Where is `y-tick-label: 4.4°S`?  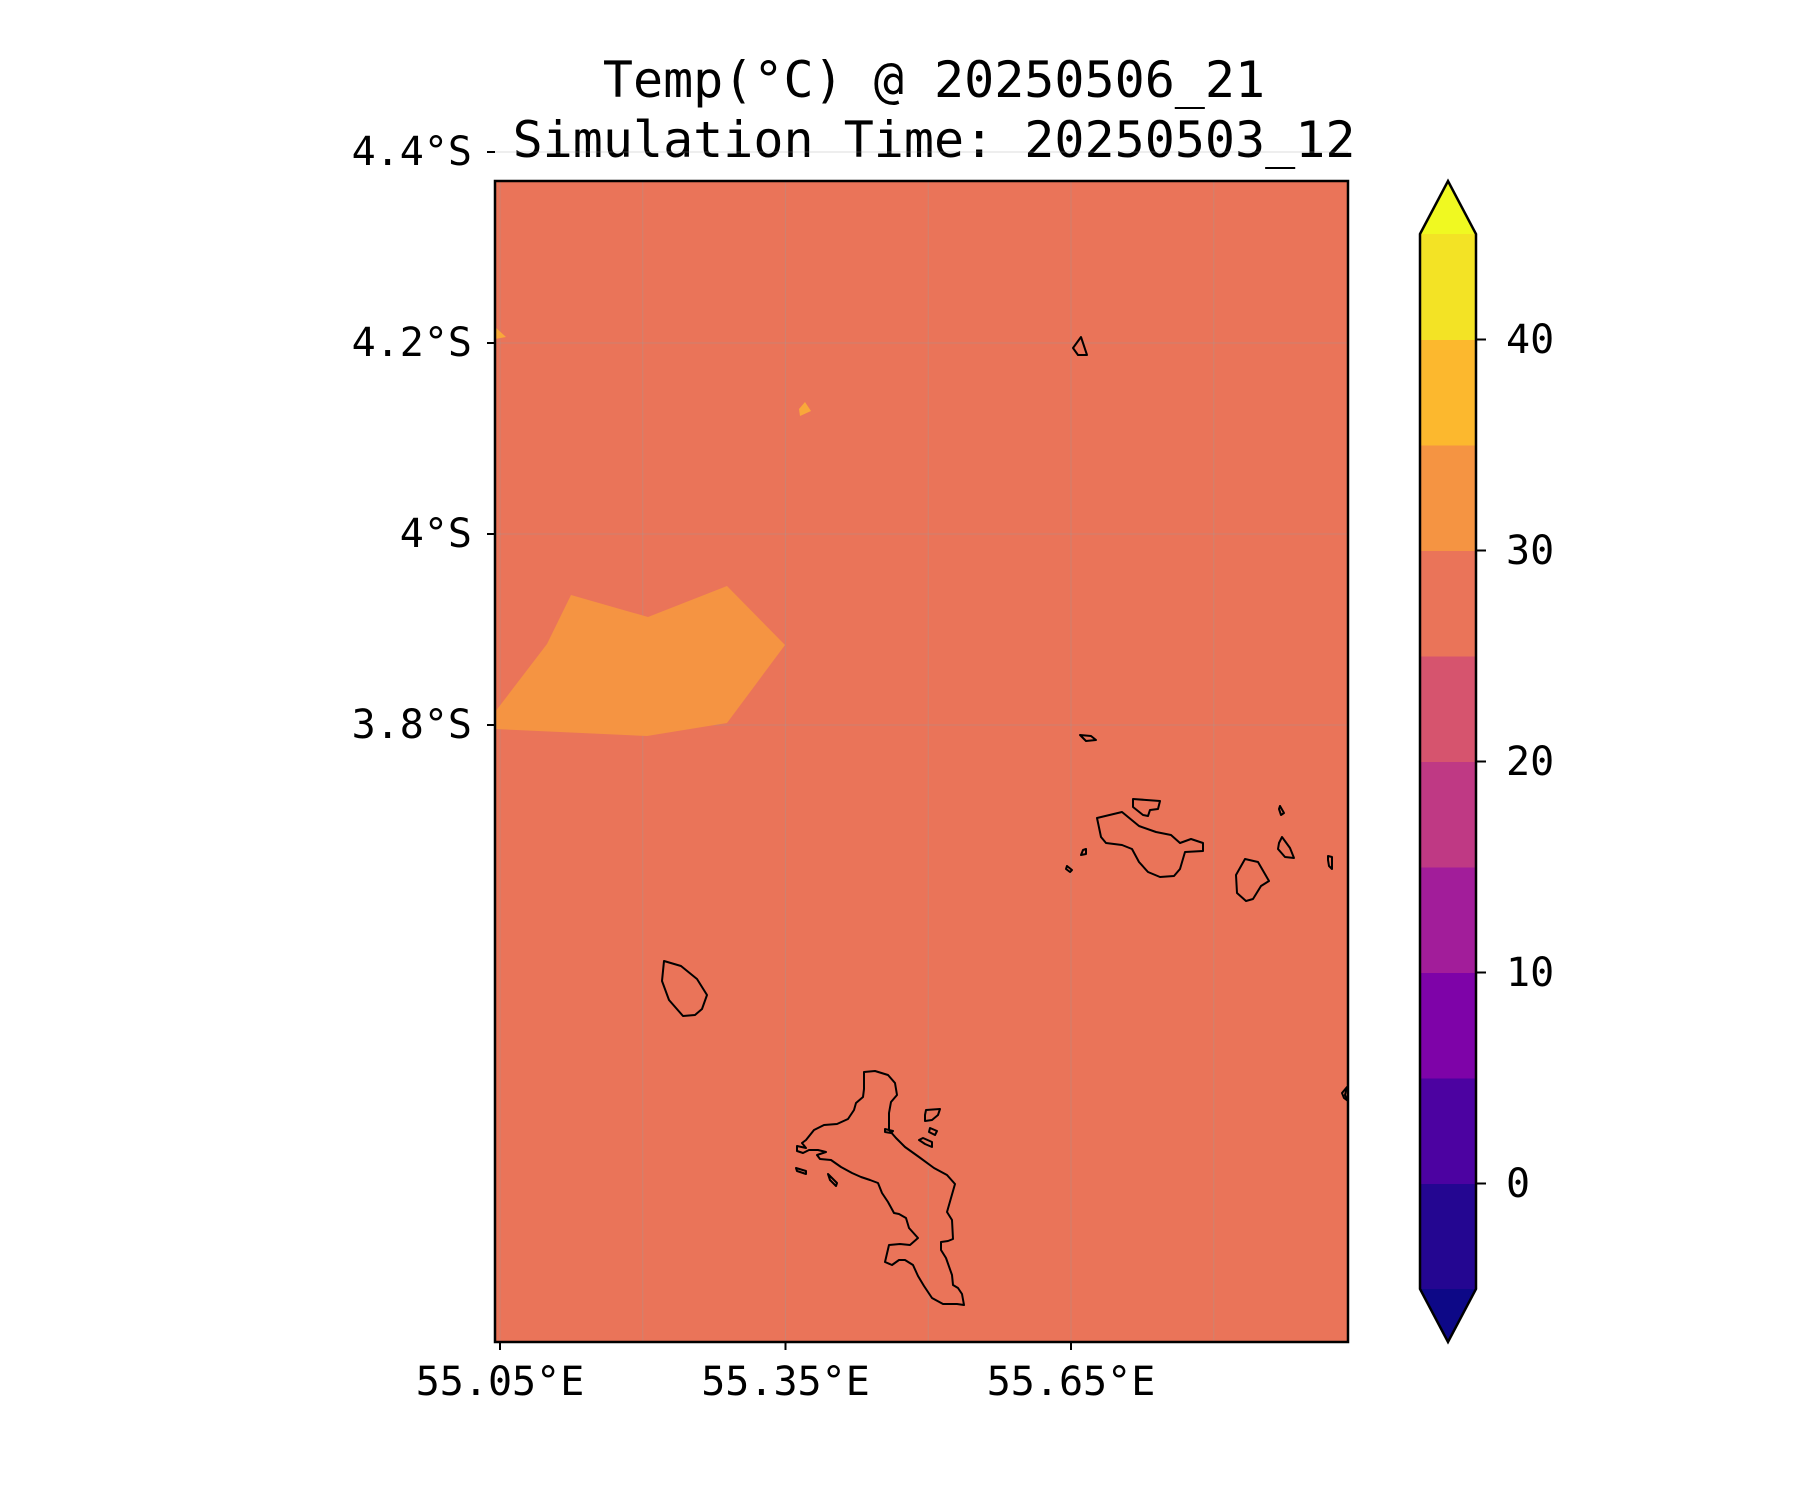 y-tick-label: 4.4°S is located at coordinates (411, 152).